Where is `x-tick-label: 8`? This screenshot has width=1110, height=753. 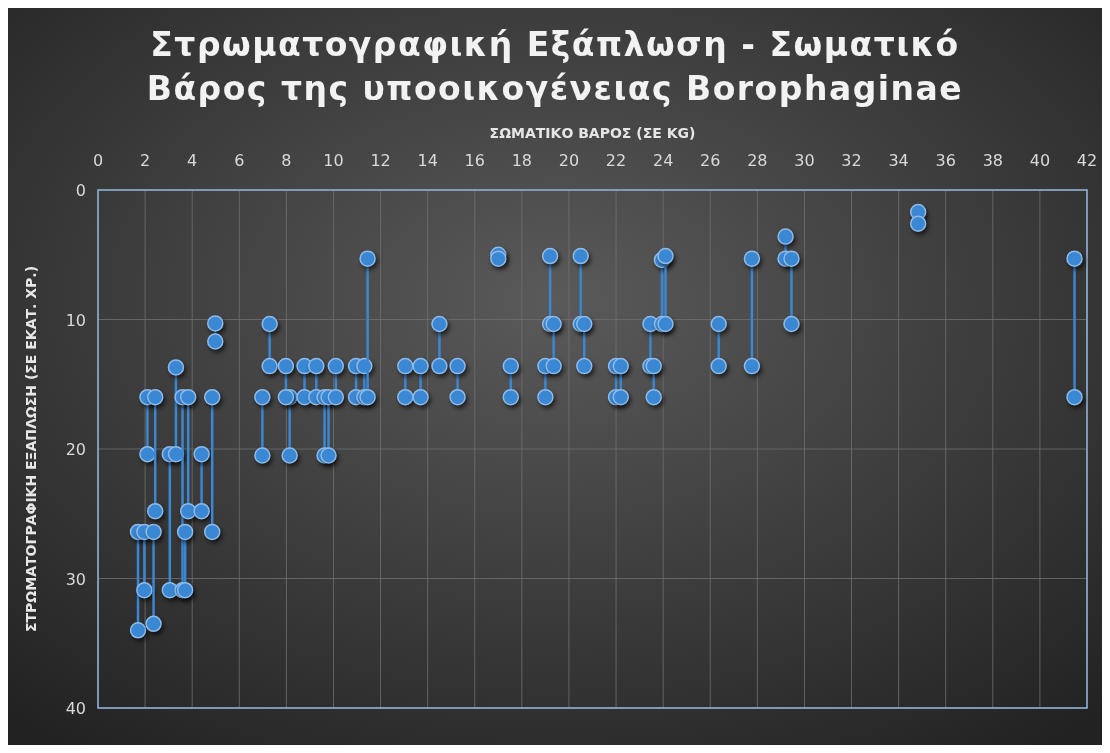 x-tick-label: 8 is located at coordinates (286, 160).